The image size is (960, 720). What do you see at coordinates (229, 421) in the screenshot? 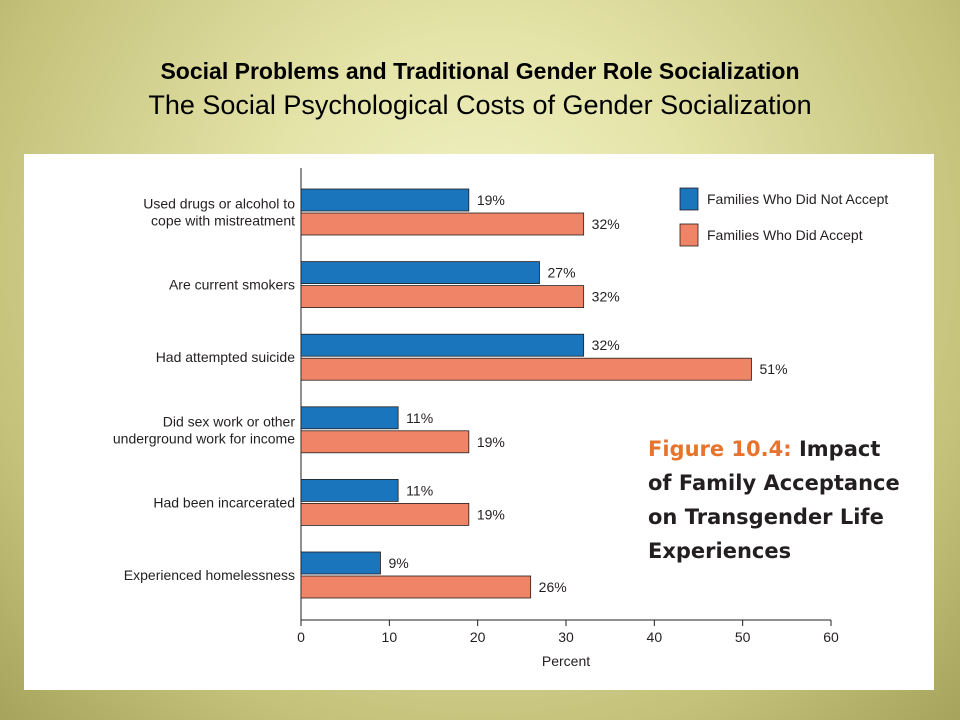
I see `category-label: Did sex work or other` at bounding box center [229, 421].